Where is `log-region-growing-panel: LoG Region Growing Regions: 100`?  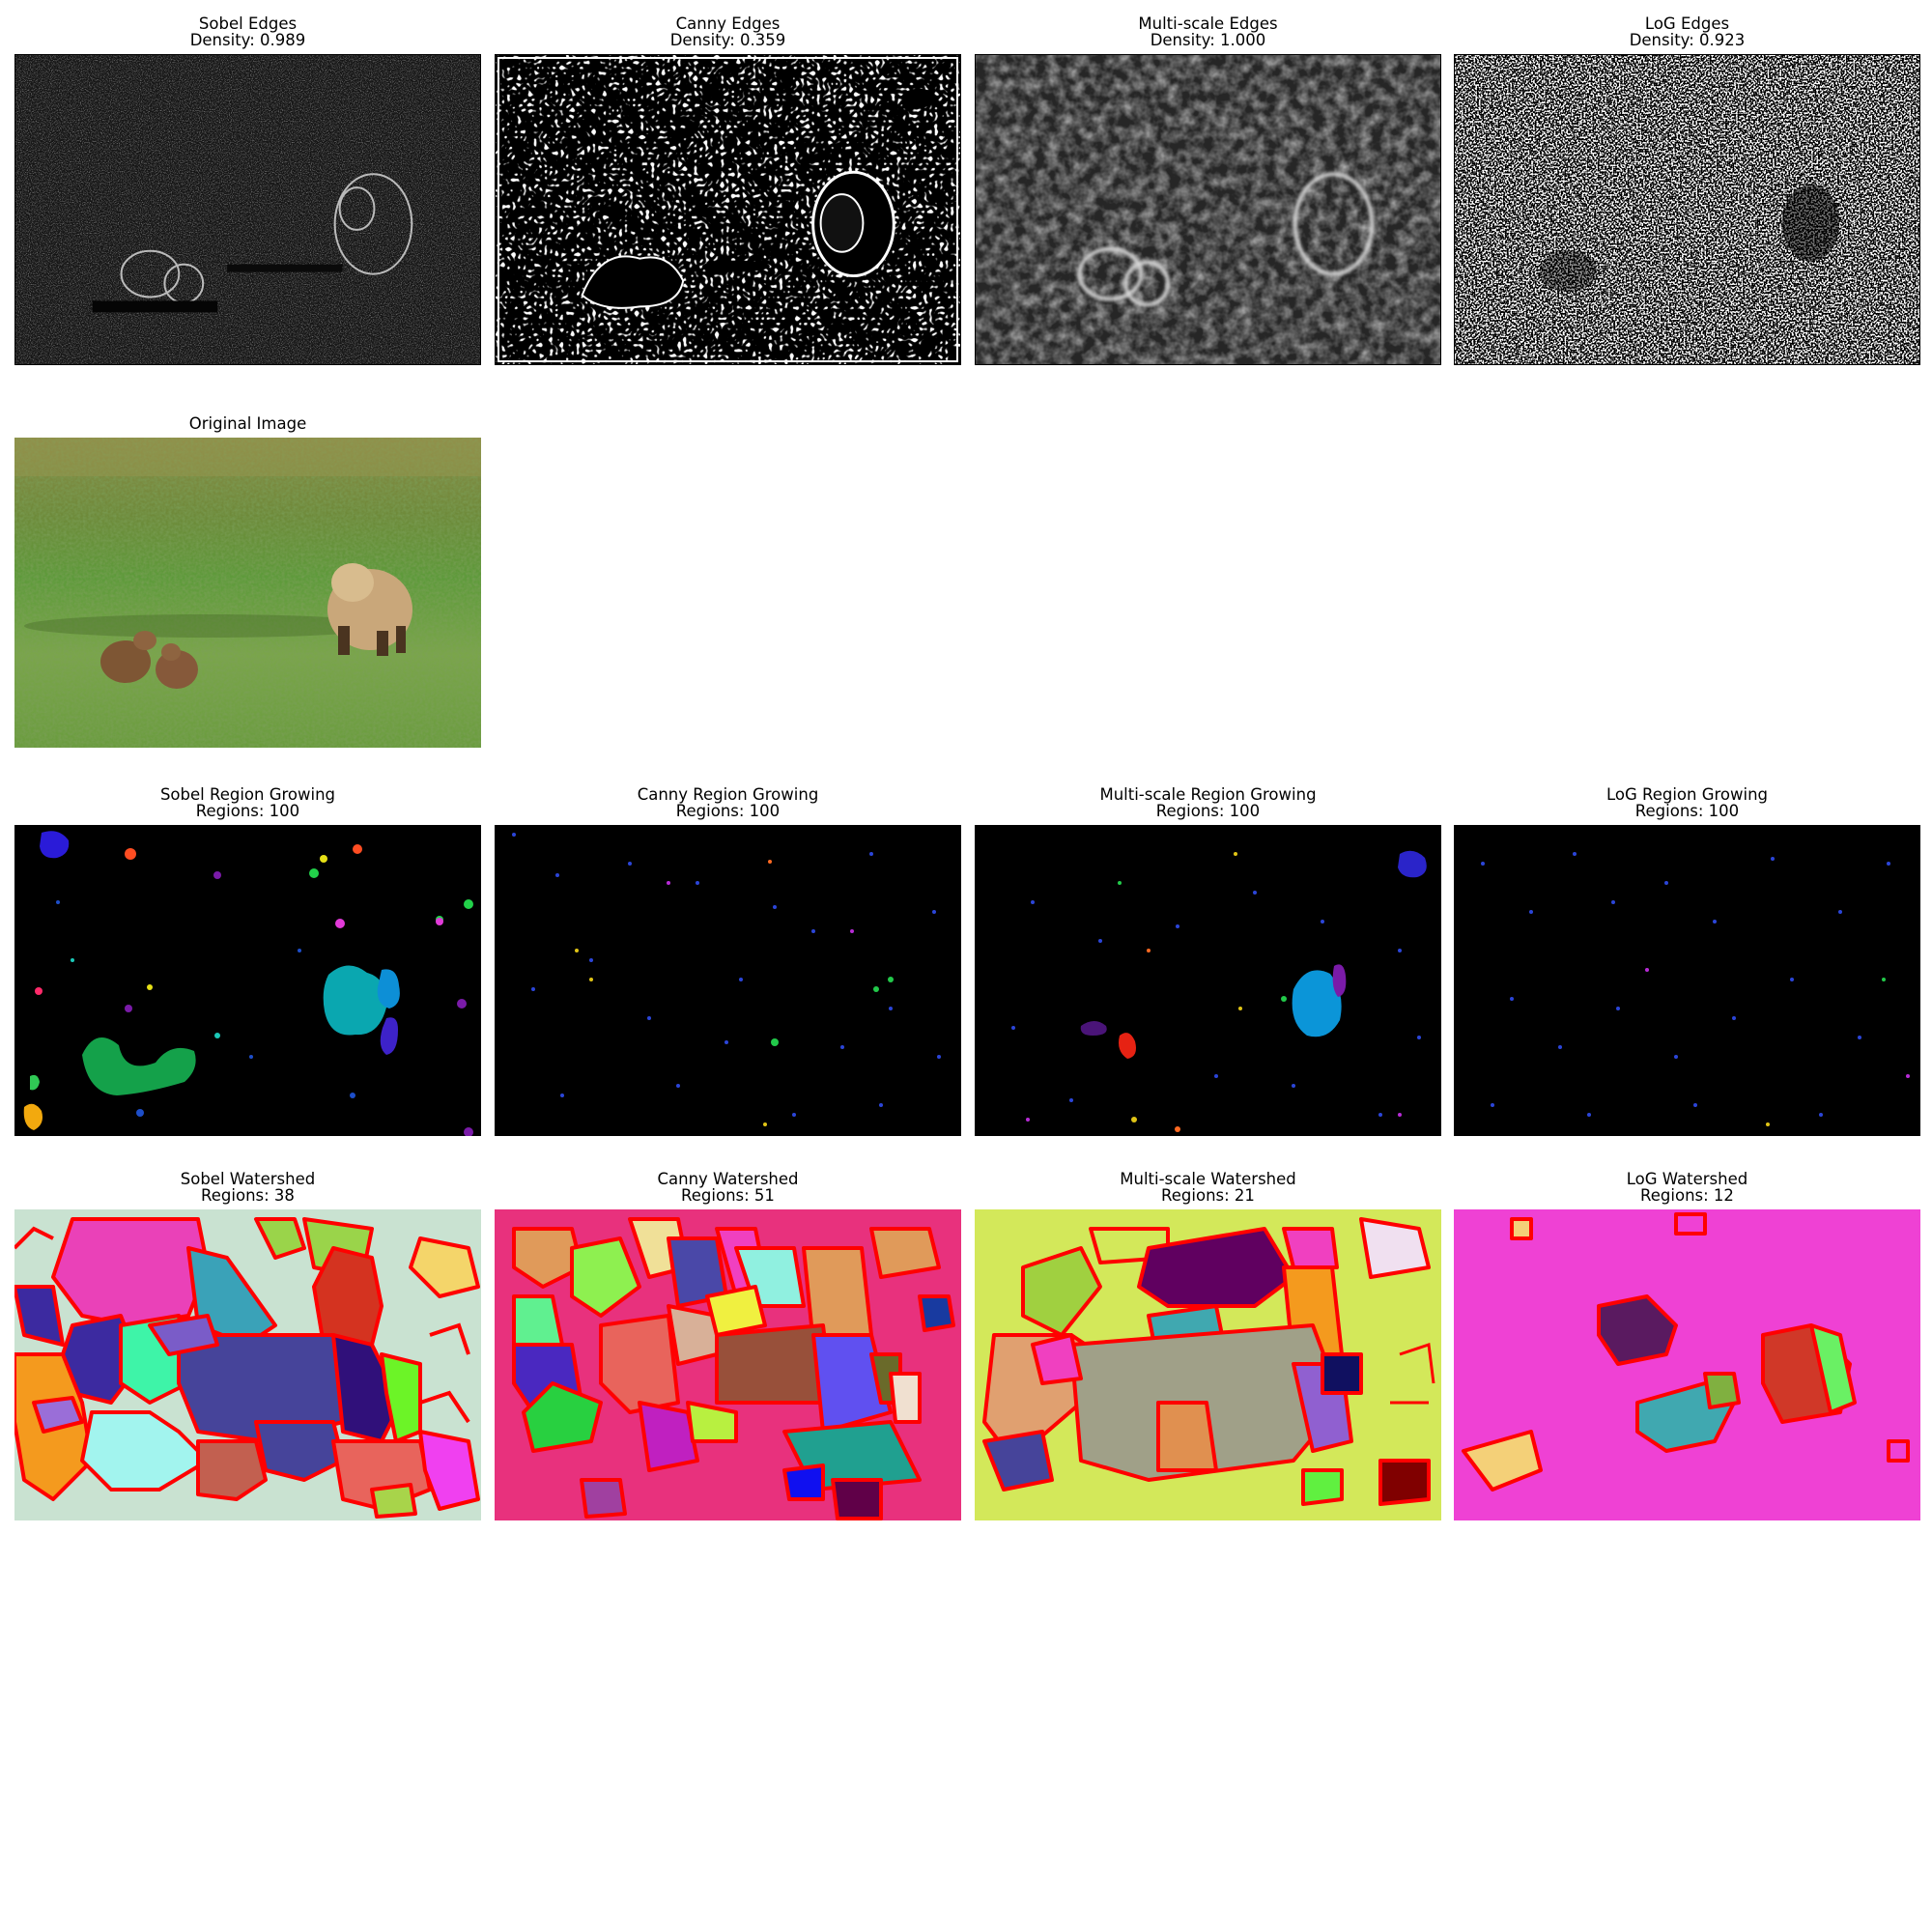
log-region-growing-panel: LoG Region Growing Regions: 100 is located at coordinates (1687, 960).